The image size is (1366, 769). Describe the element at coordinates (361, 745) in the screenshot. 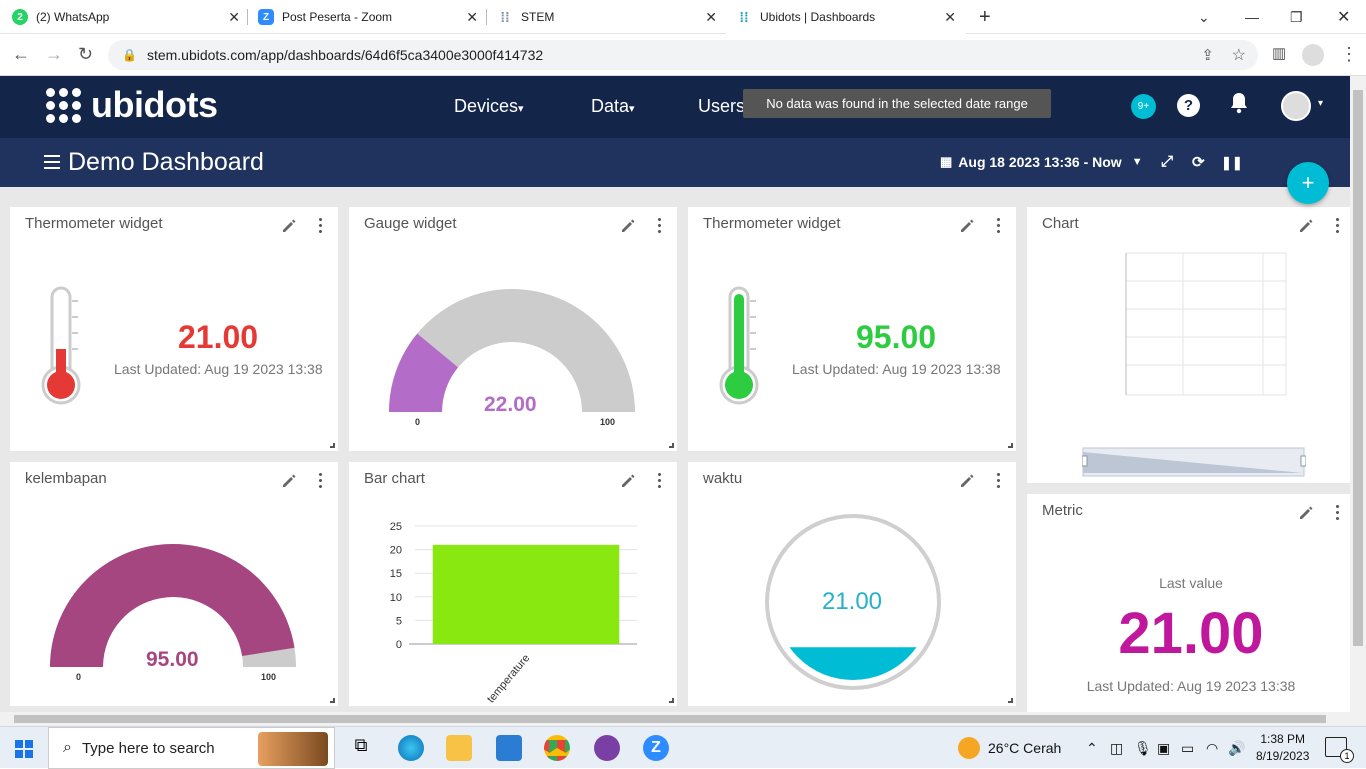

I see `task-view-icon: ⧉` at that location.